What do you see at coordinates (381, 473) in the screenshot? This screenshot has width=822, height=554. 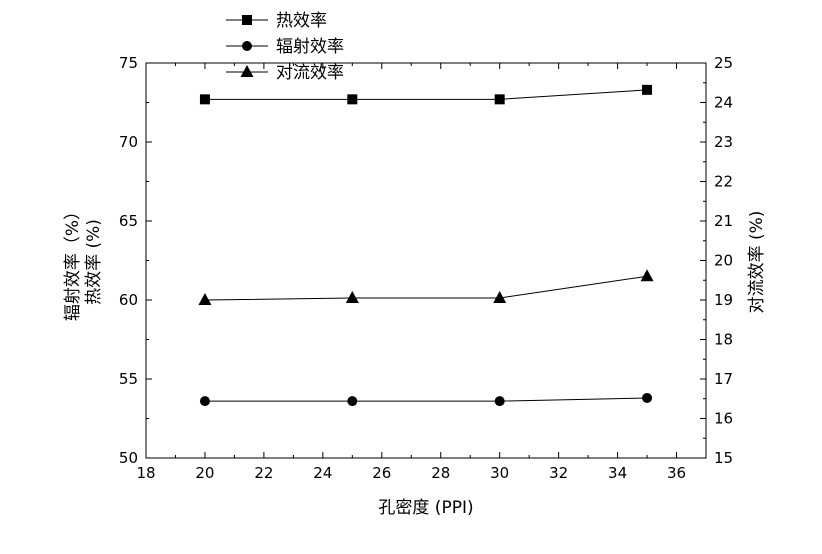 I see `x-tick-label: 26` at bounding box center [381, 473].